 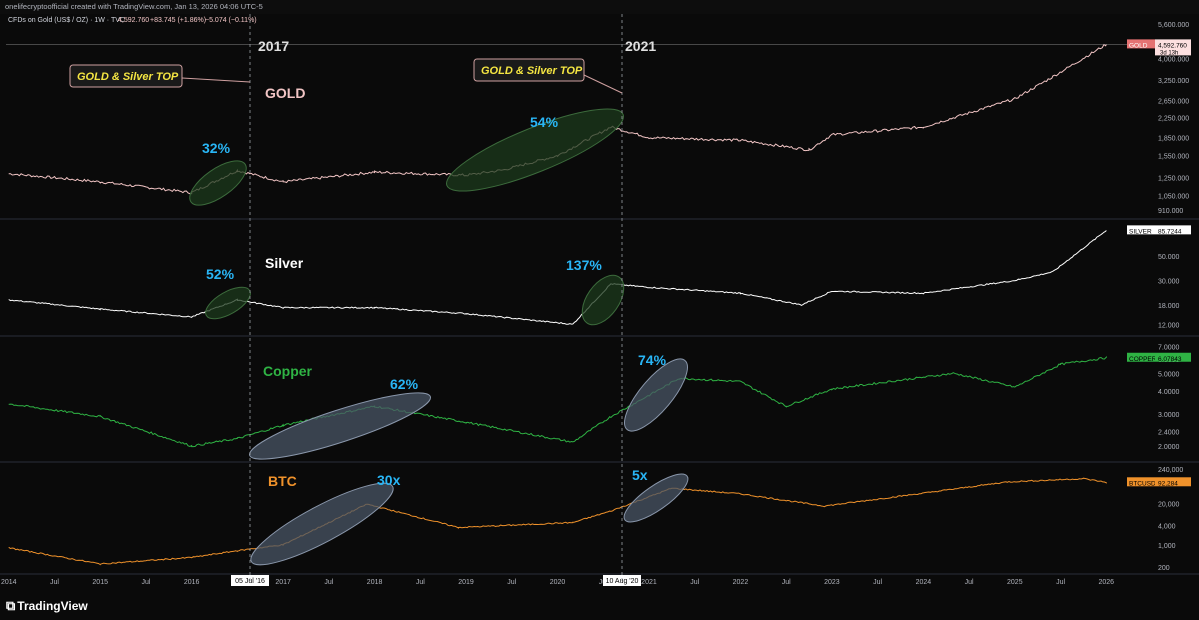 I want to click on price-tag-value: 92,284, so click(x=1168, y=483).